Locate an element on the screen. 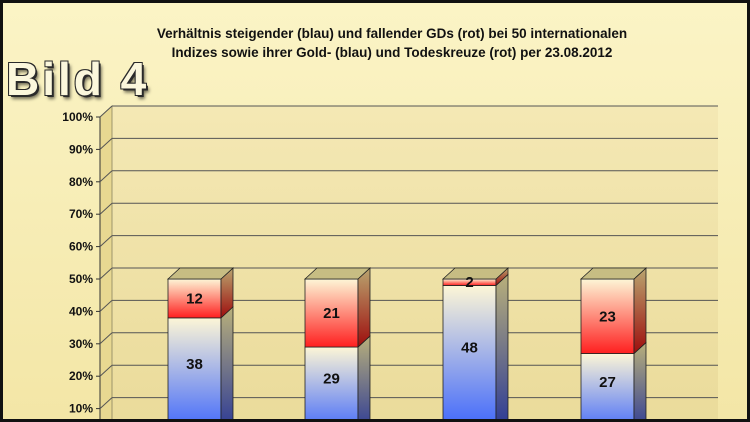 The image size is (750, 422). bar-red-value: 23 is located at coordinates (607, 316).